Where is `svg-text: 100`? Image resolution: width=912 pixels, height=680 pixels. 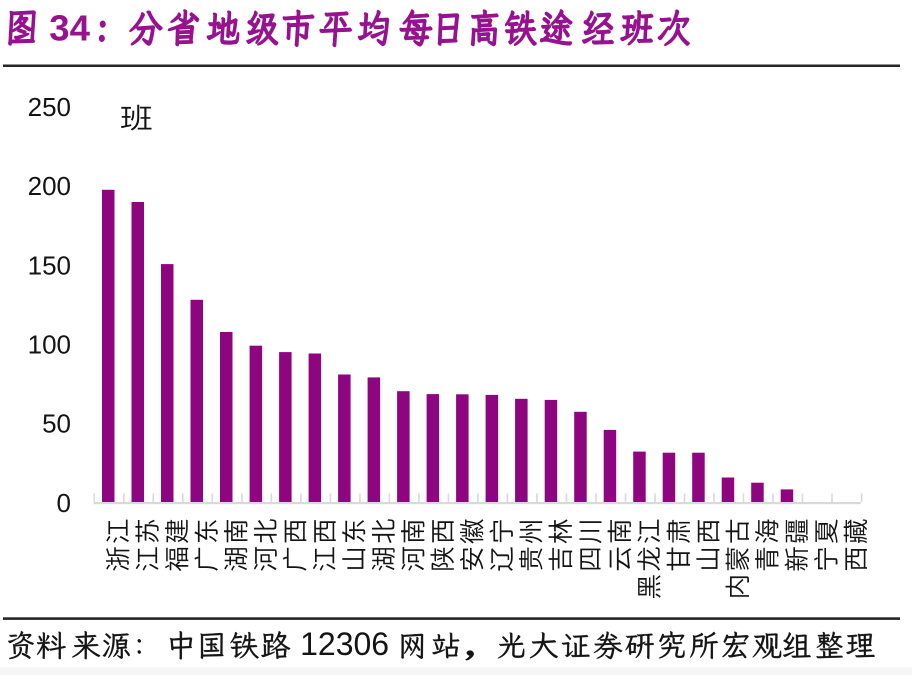 svg-text: 100 is located at coordinates (49, 345).